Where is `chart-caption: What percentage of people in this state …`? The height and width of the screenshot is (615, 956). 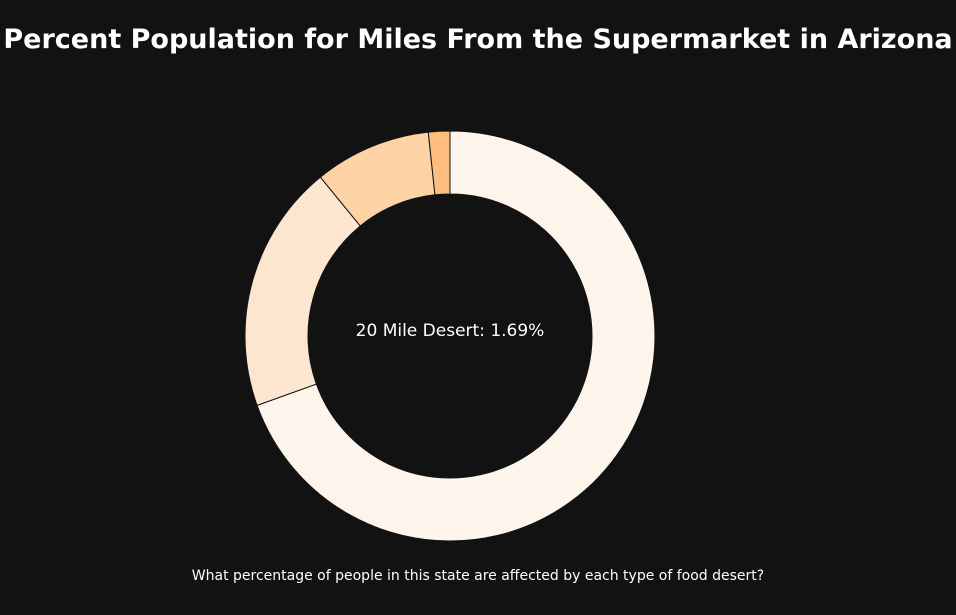 chart-caption: What percentage of people in this state … is located at coordinates (478, 576).